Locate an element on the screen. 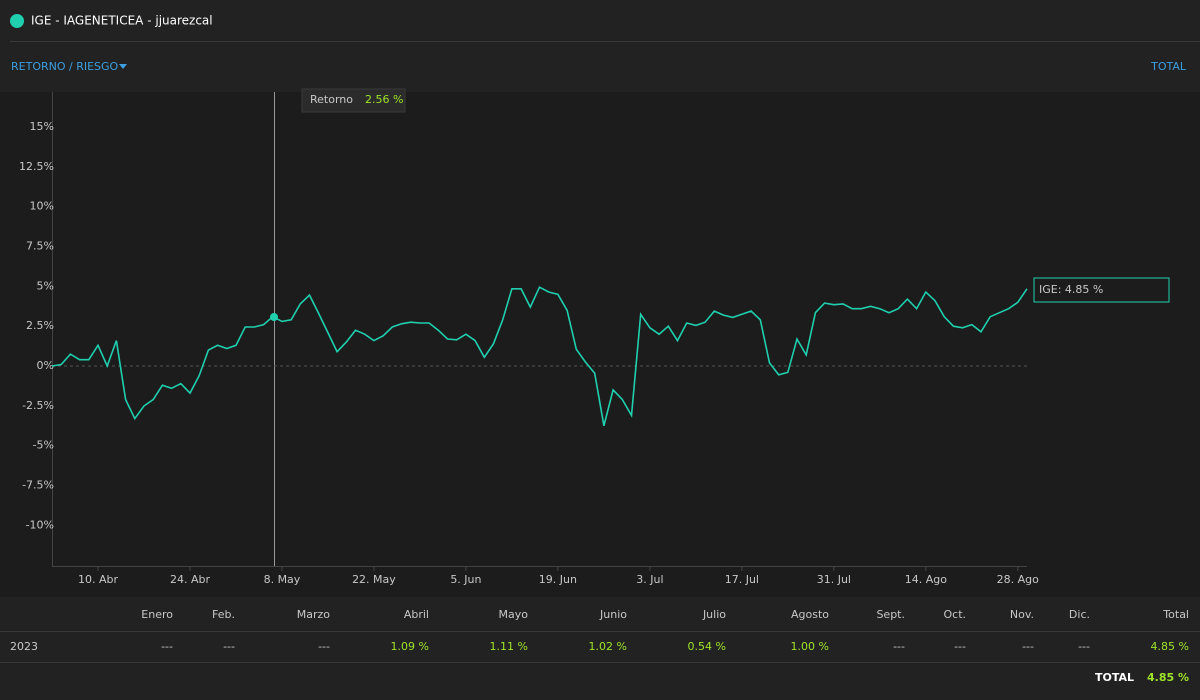  y-tick-label: -10% is located at coordinates (40, 524).